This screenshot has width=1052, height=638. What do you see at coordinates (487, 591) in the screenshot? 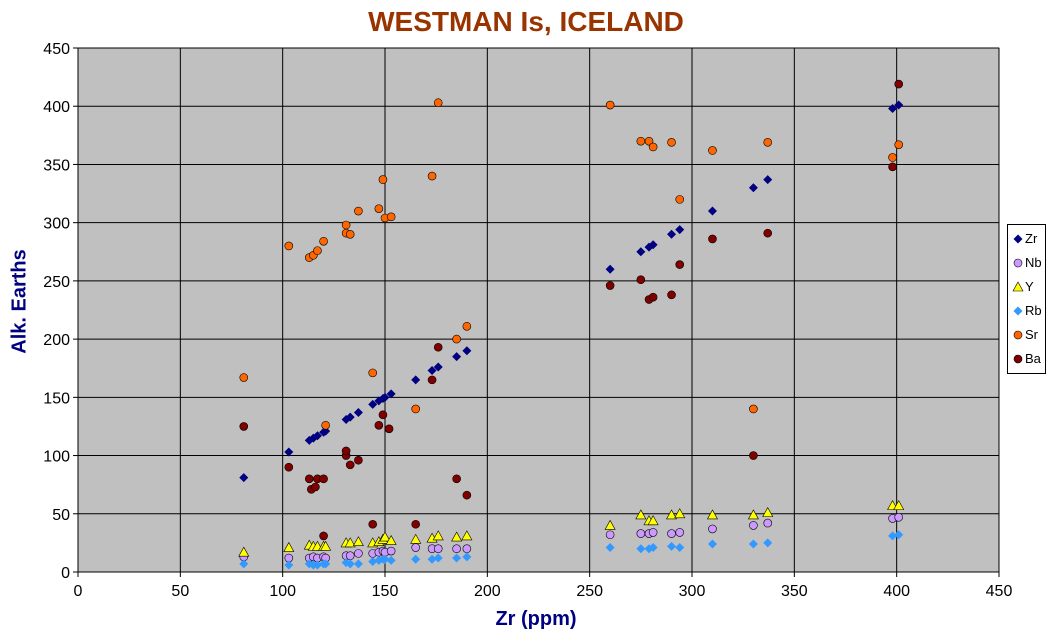
I see `x-tick-label: 200` at bounding box center [487, 591].